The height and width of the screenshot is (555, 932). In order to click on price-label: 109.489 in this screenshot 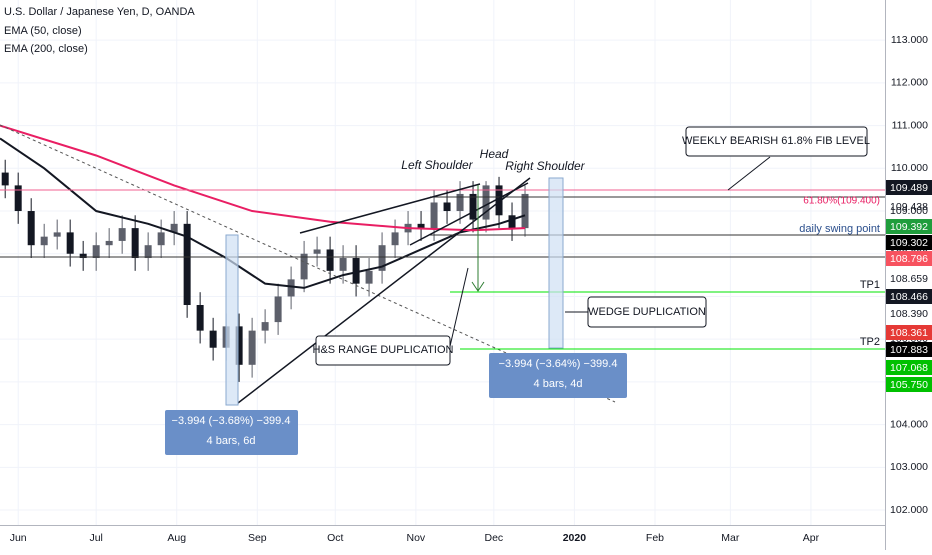, I will do `click(909, 188)`.